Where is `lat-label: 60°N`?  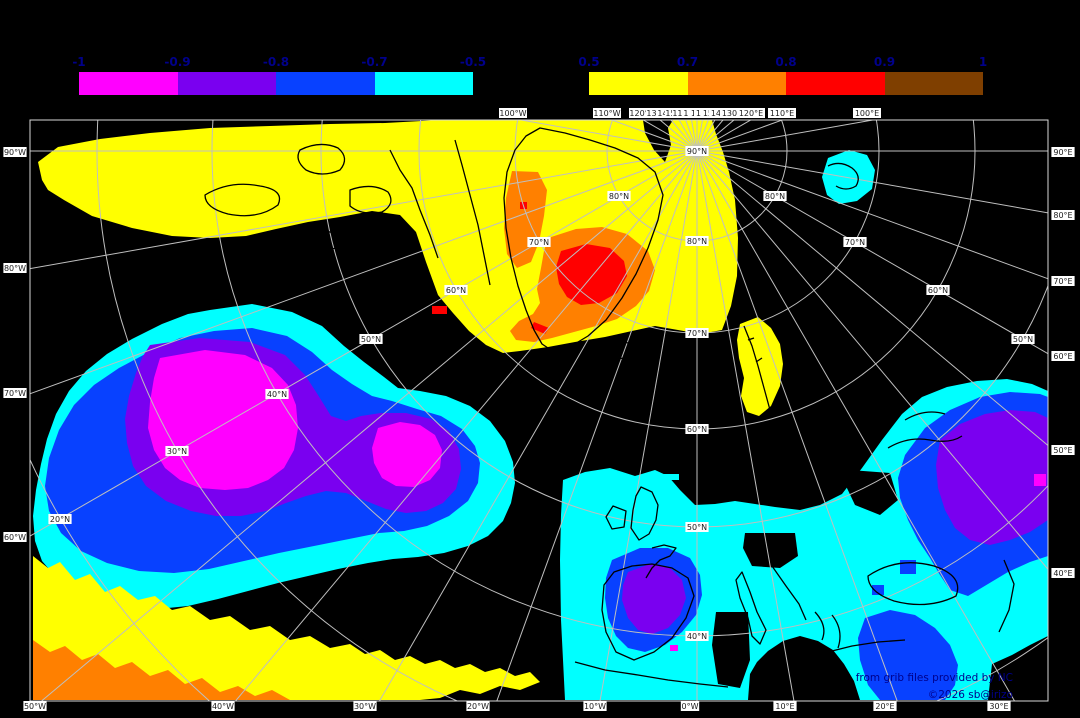 lat-label: 60°N is located at coordinates (938, 290).